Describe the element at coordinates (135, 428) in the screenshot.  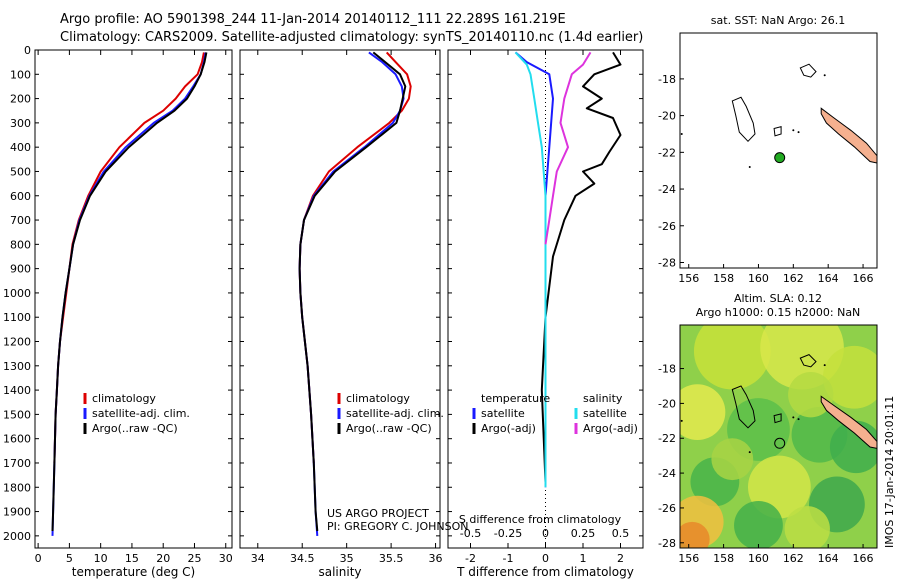
I see `temp-legend-argo-label: Argo(..raw -QC)` at that location.